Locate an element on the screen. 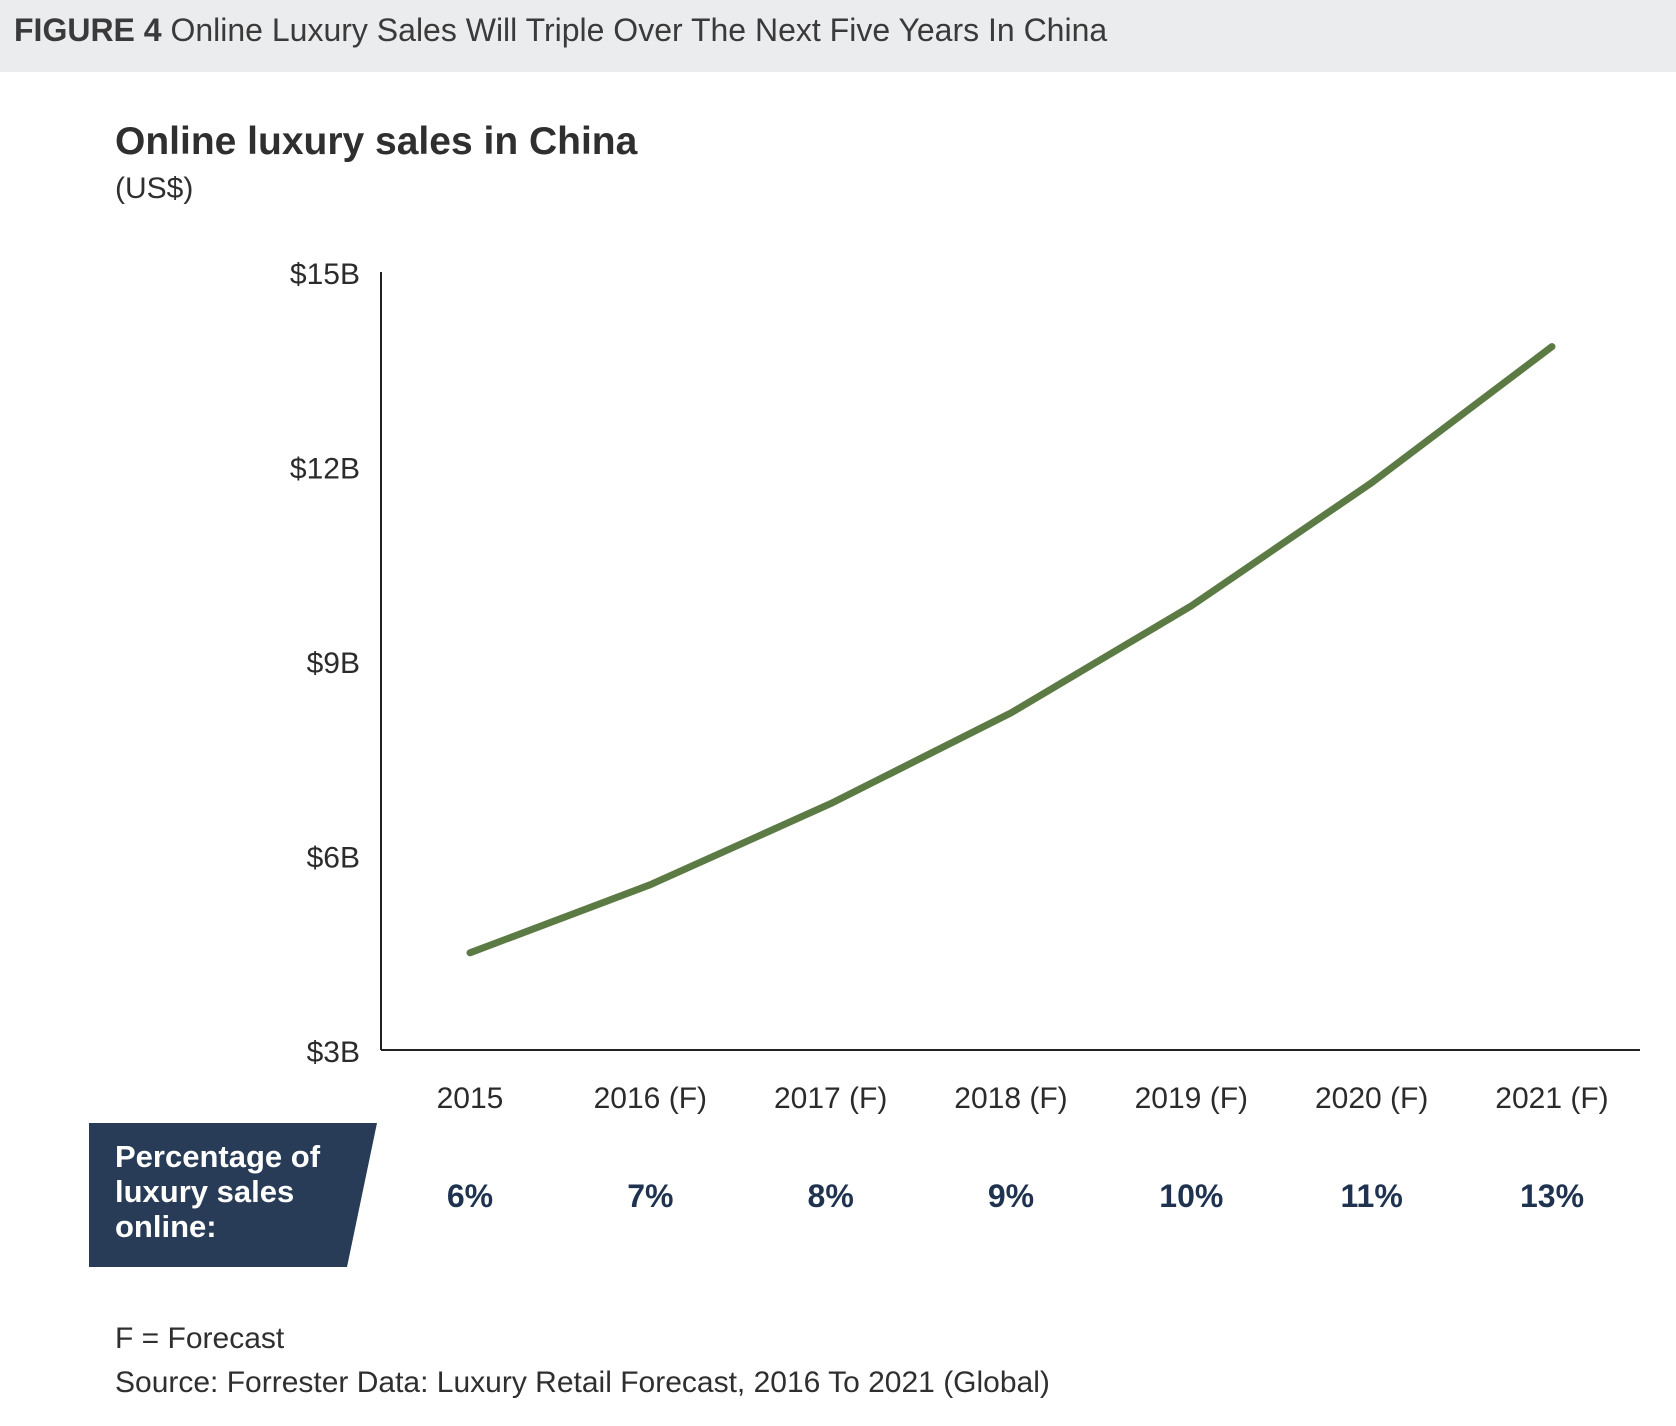  percentage-value: 10% is located at coordinates (1191, 1196).